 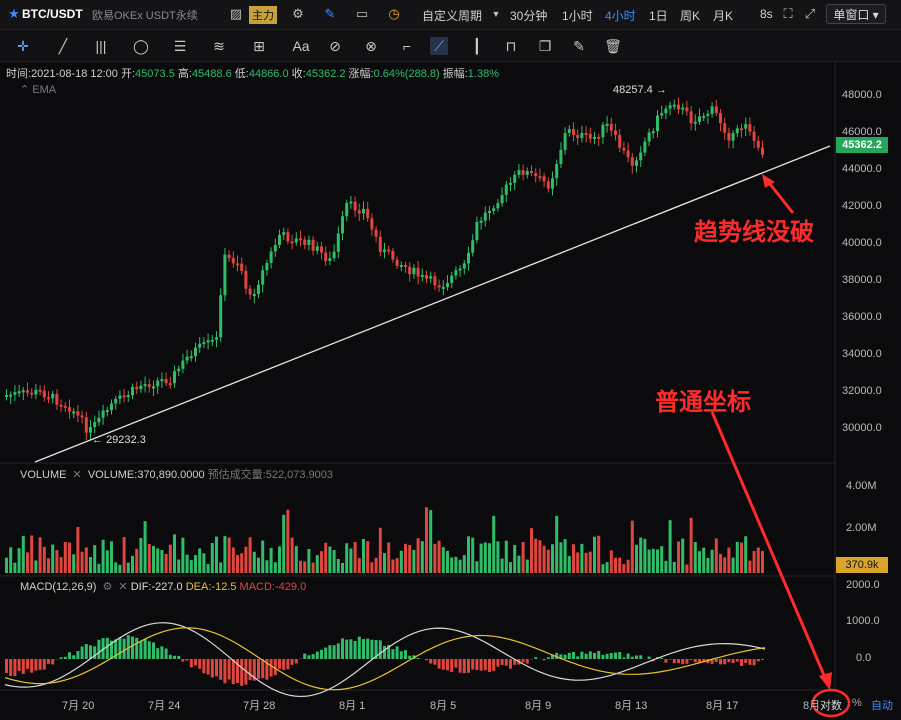 What do you see at coordinates (14, 13) in the screenshot?
I see `star-icon: ★` at bounding box center [14, 13].